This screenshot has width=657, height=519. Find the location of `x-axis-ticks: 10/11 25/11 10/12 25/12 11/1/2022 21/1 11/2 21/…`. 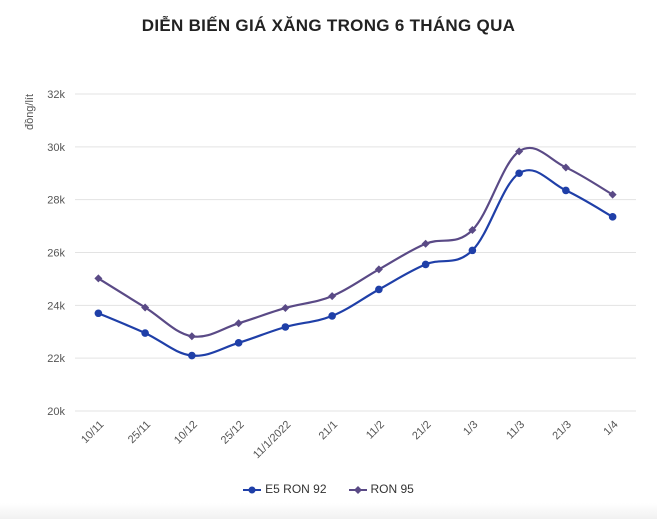

x-axis-ticks: 10/11 25/11 10/12 25/12 11/1/2022 21/1 11/2 21/… is located at coordinates (350, 440).